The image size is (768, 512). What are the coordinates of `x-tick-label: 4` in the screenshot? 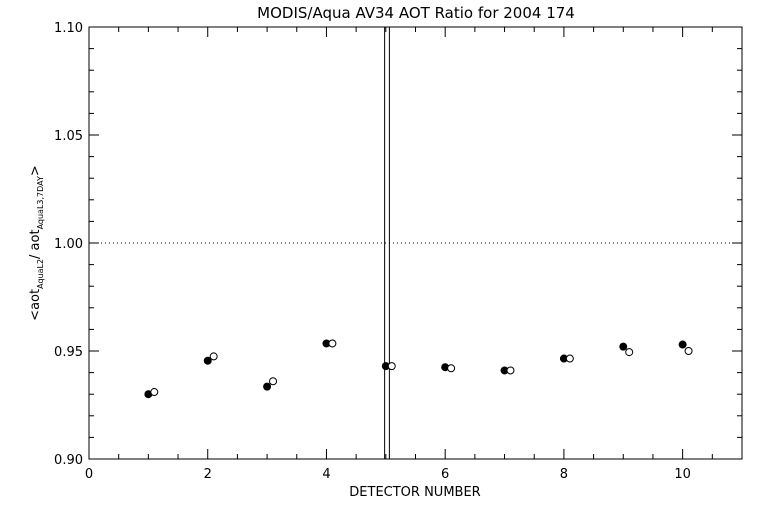 It's located at (326, 474).